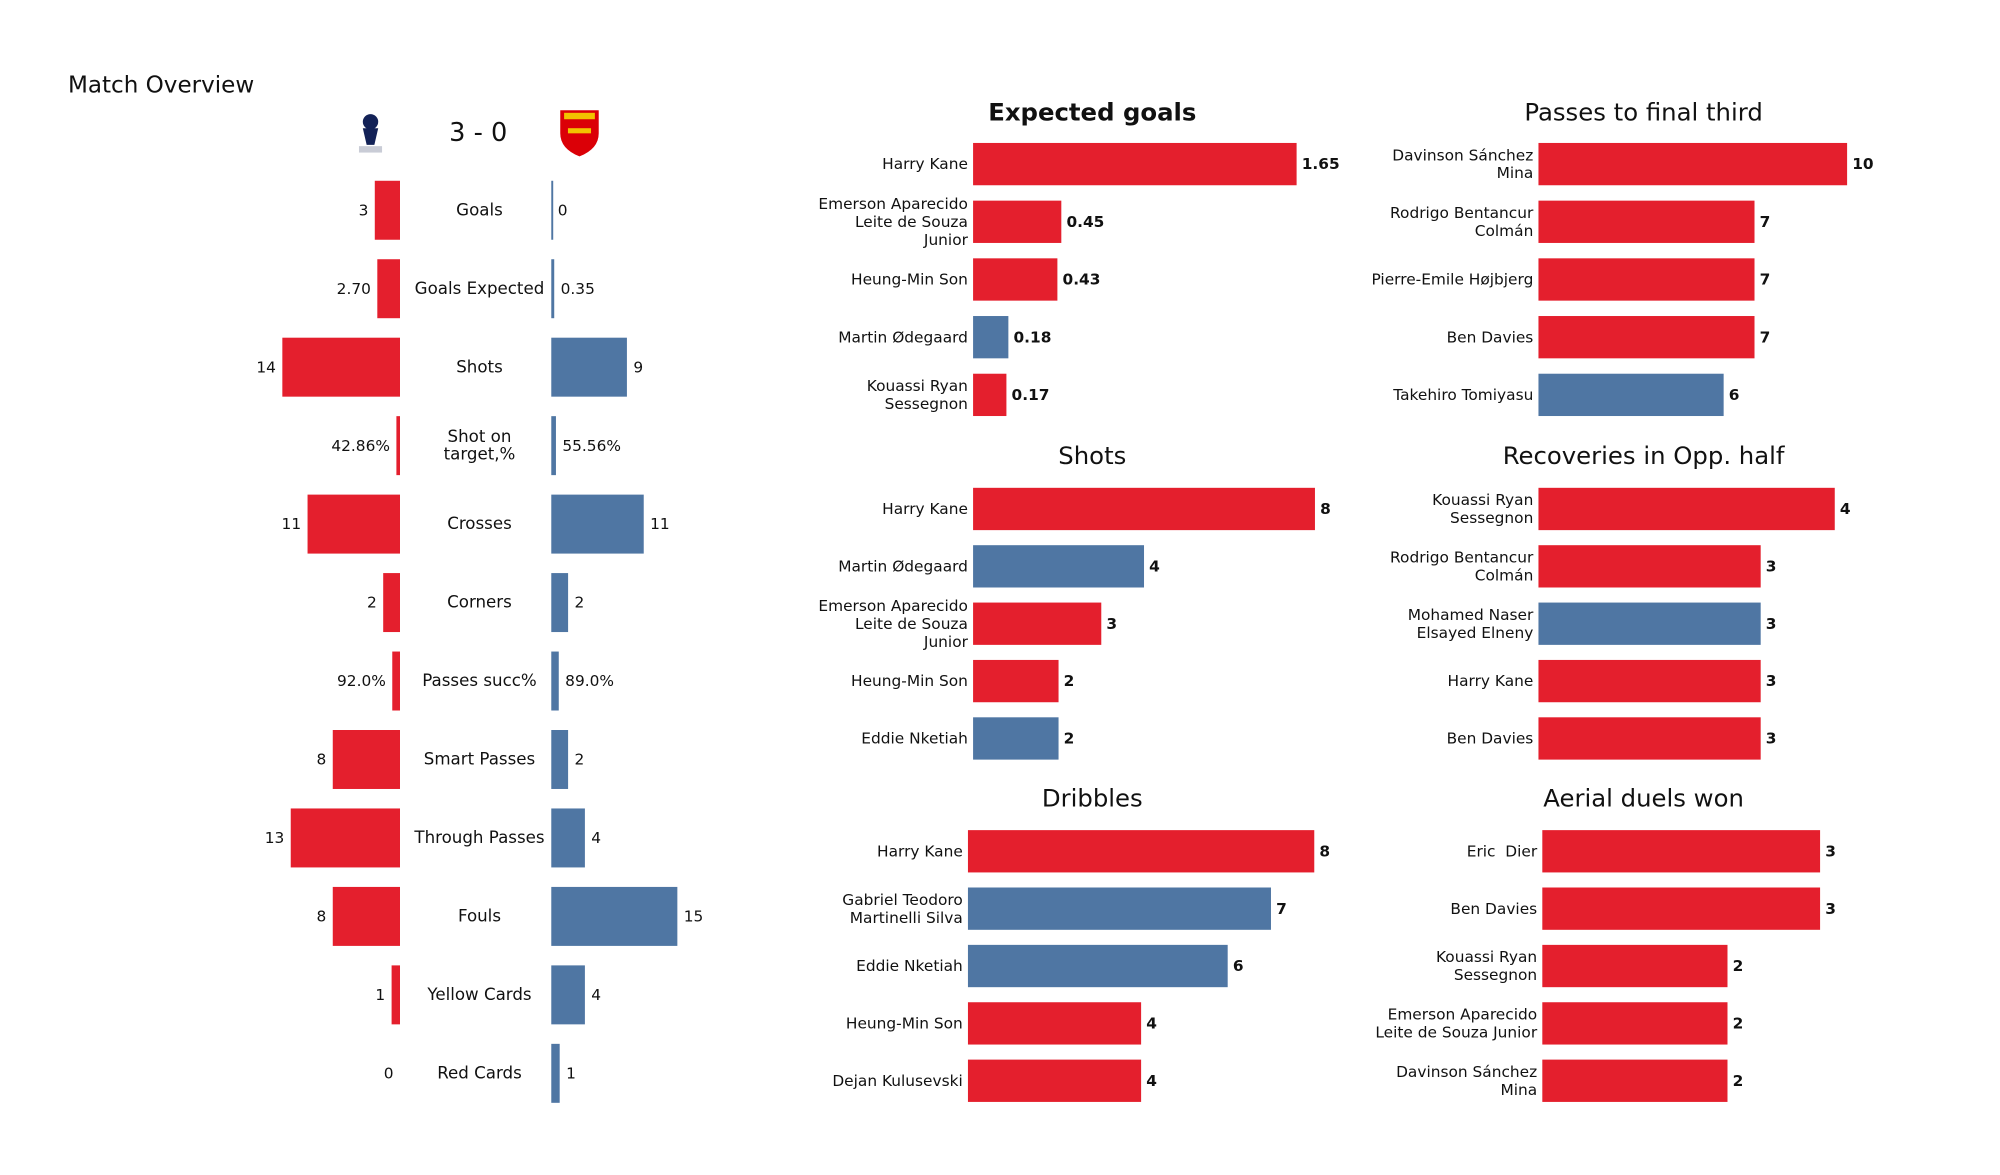  Describe the element at coordinates (563, 210) in the screenshot. I see `value-label: 0` at that location.